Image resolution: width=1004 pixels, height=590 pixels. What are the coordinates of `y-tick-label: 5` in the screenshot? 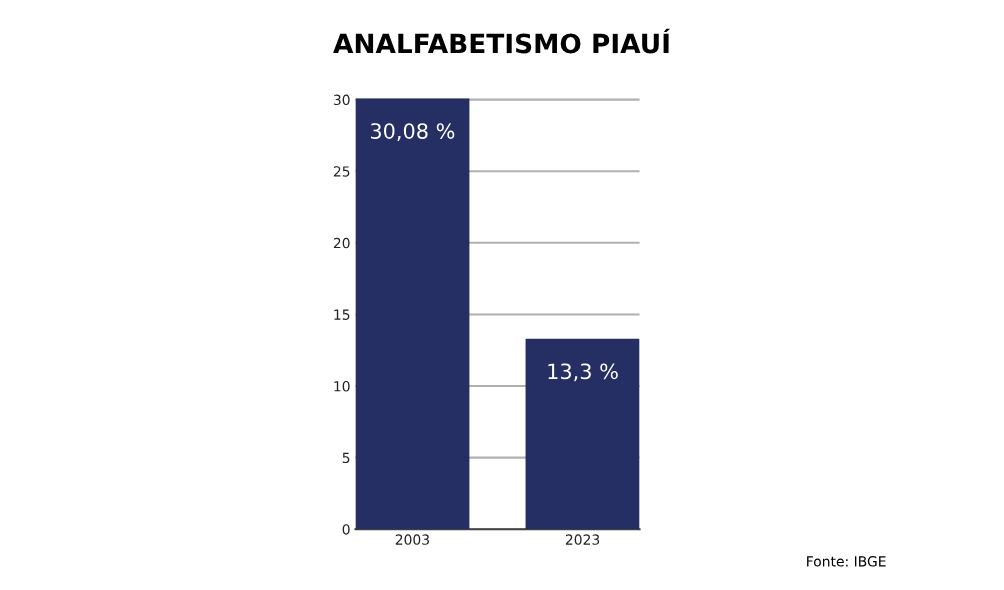 It's located at (346, 458).